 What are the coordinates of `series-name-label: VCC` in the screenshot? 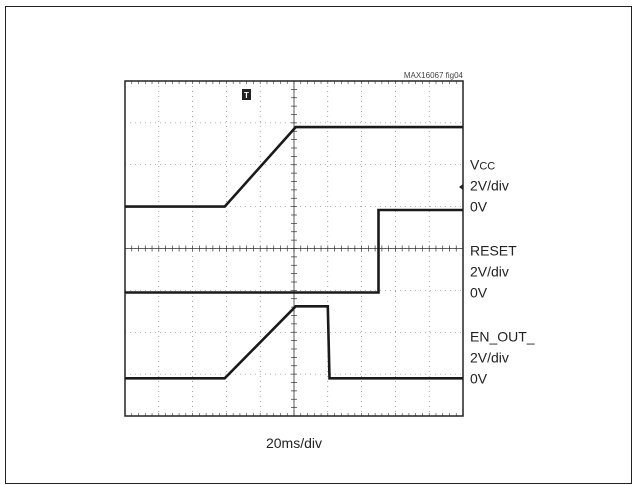 It's located at (482, 165).